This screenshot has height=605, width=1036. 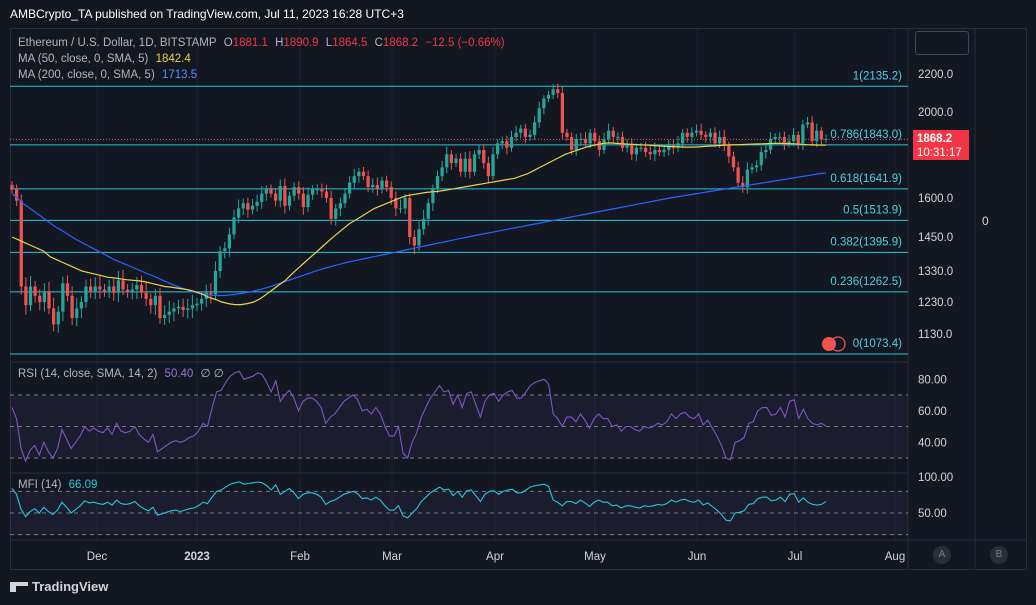 I want to click on price-badge-countdown: 10:31:17, so click(x=939, y=153).